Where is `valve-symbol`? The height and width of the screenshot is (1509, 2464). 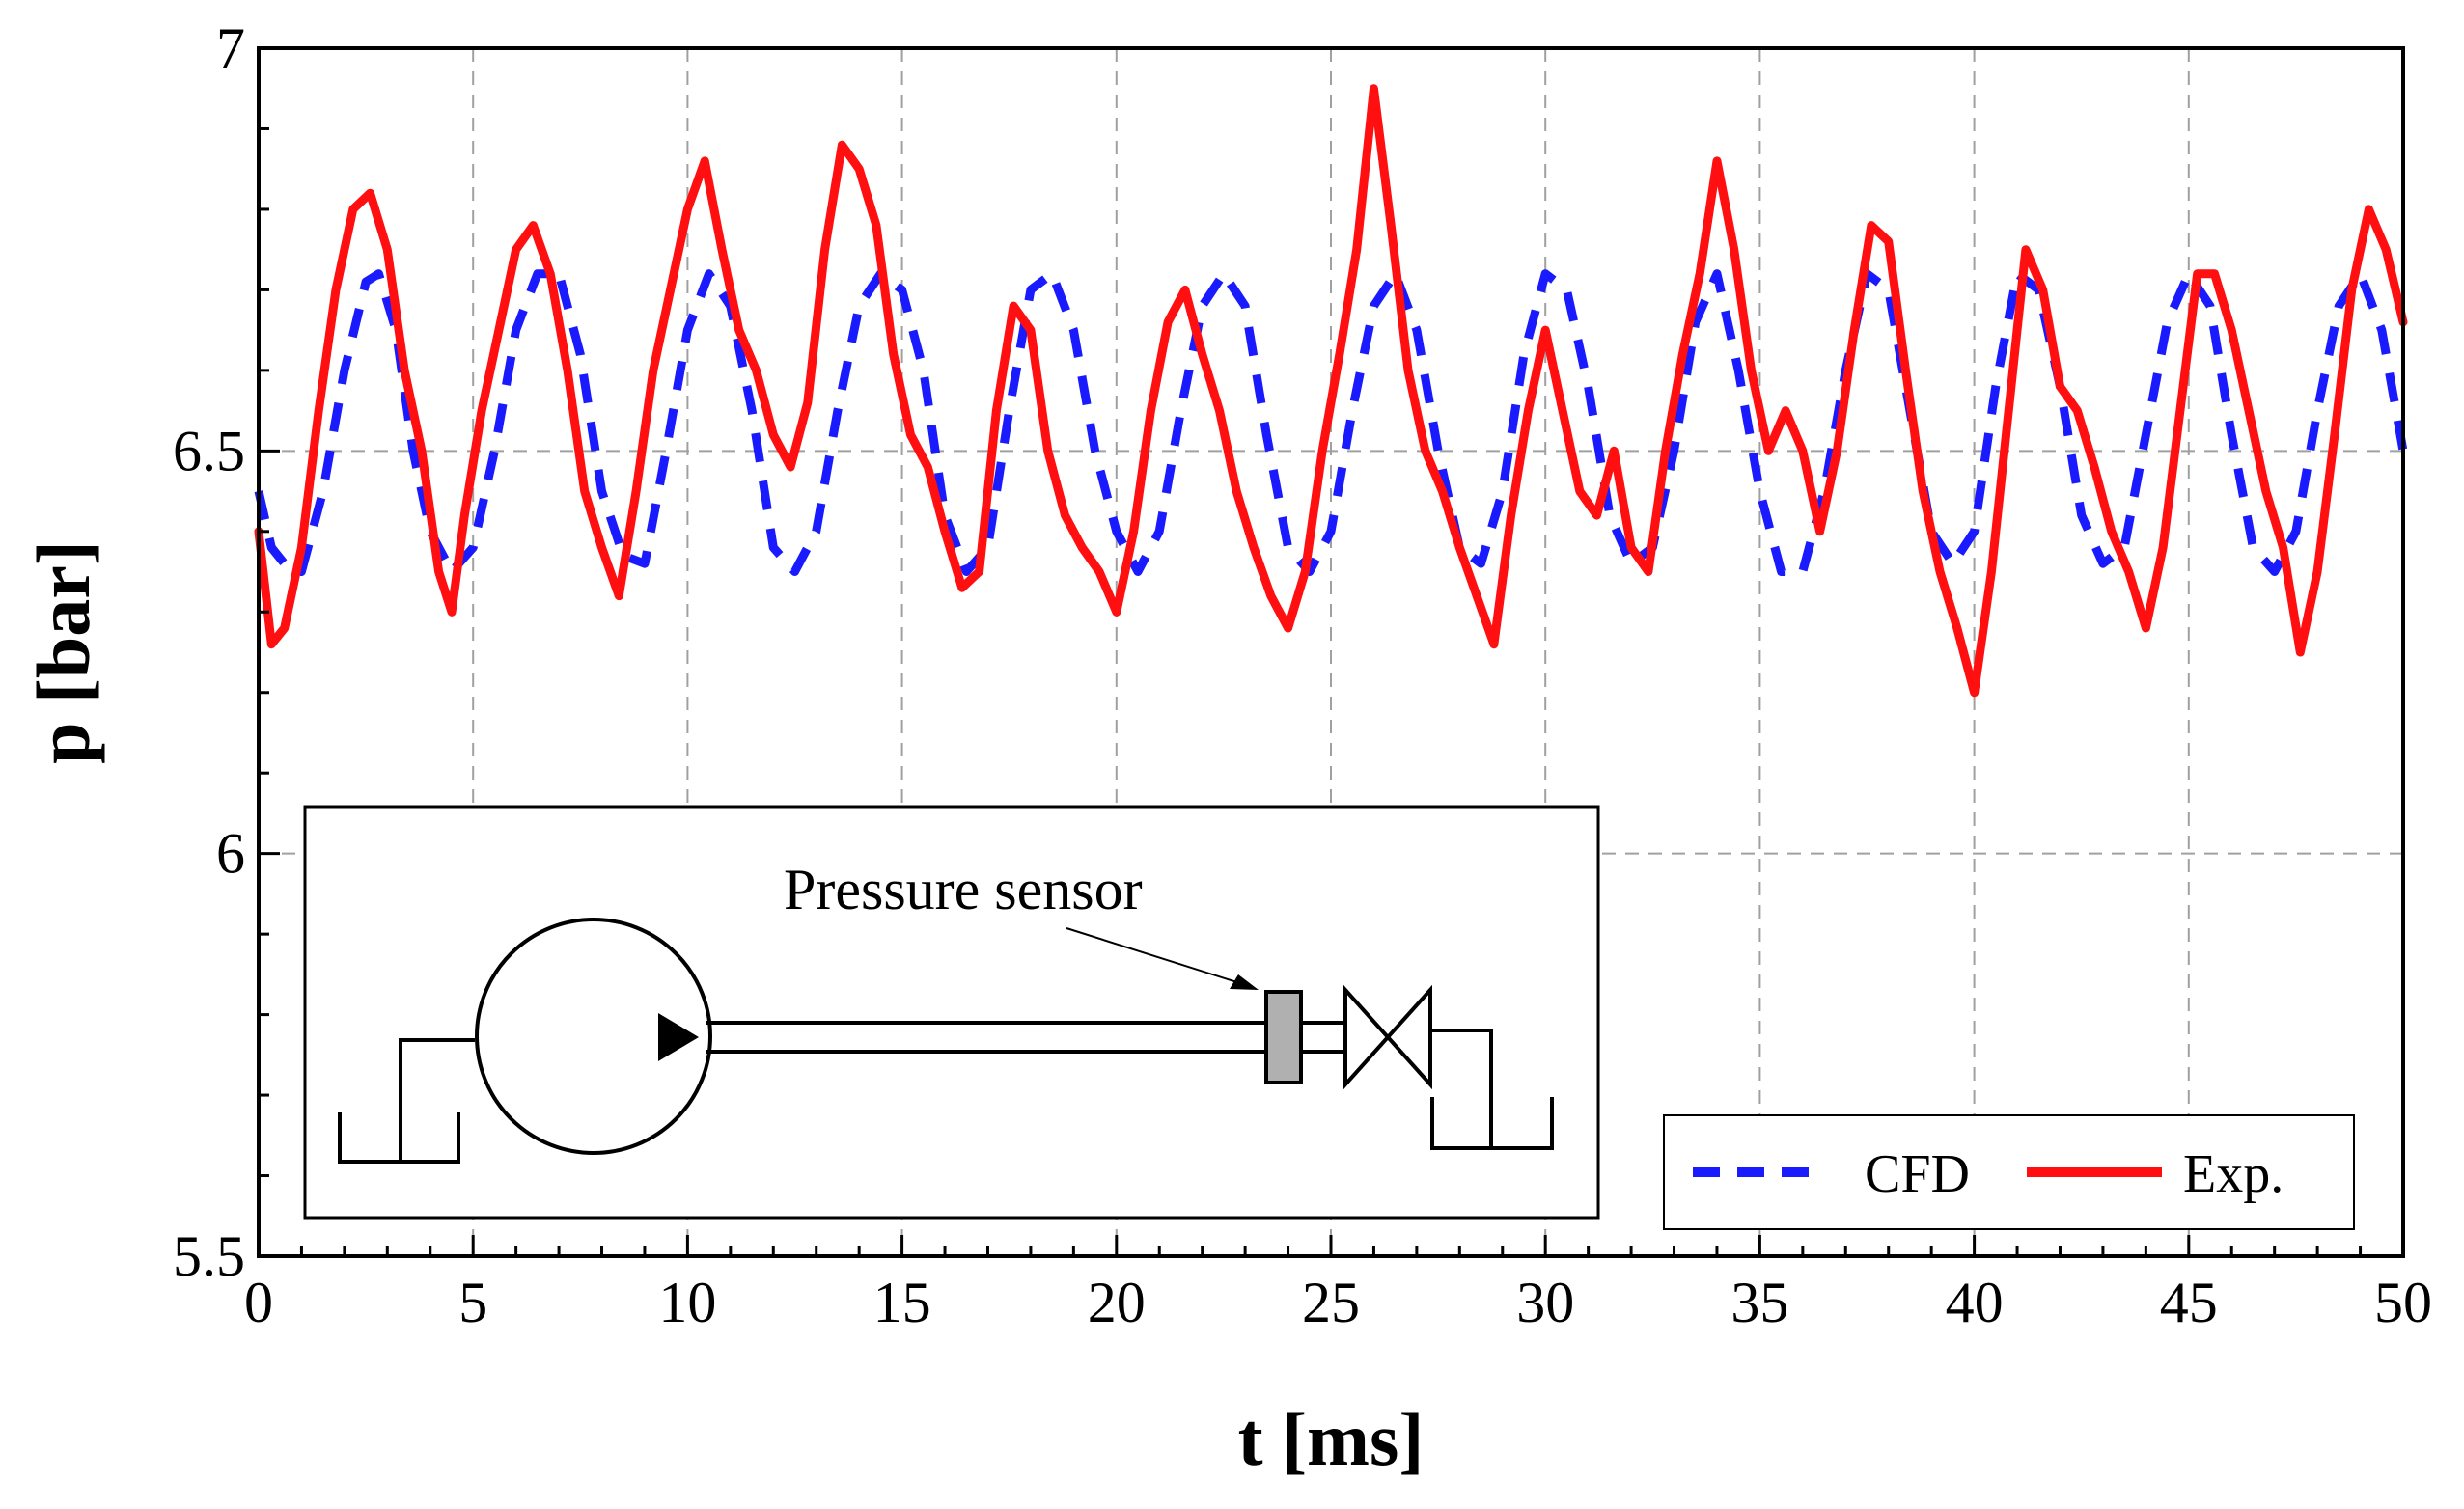 valve-symbol is located at coordinates (1387, 1037).